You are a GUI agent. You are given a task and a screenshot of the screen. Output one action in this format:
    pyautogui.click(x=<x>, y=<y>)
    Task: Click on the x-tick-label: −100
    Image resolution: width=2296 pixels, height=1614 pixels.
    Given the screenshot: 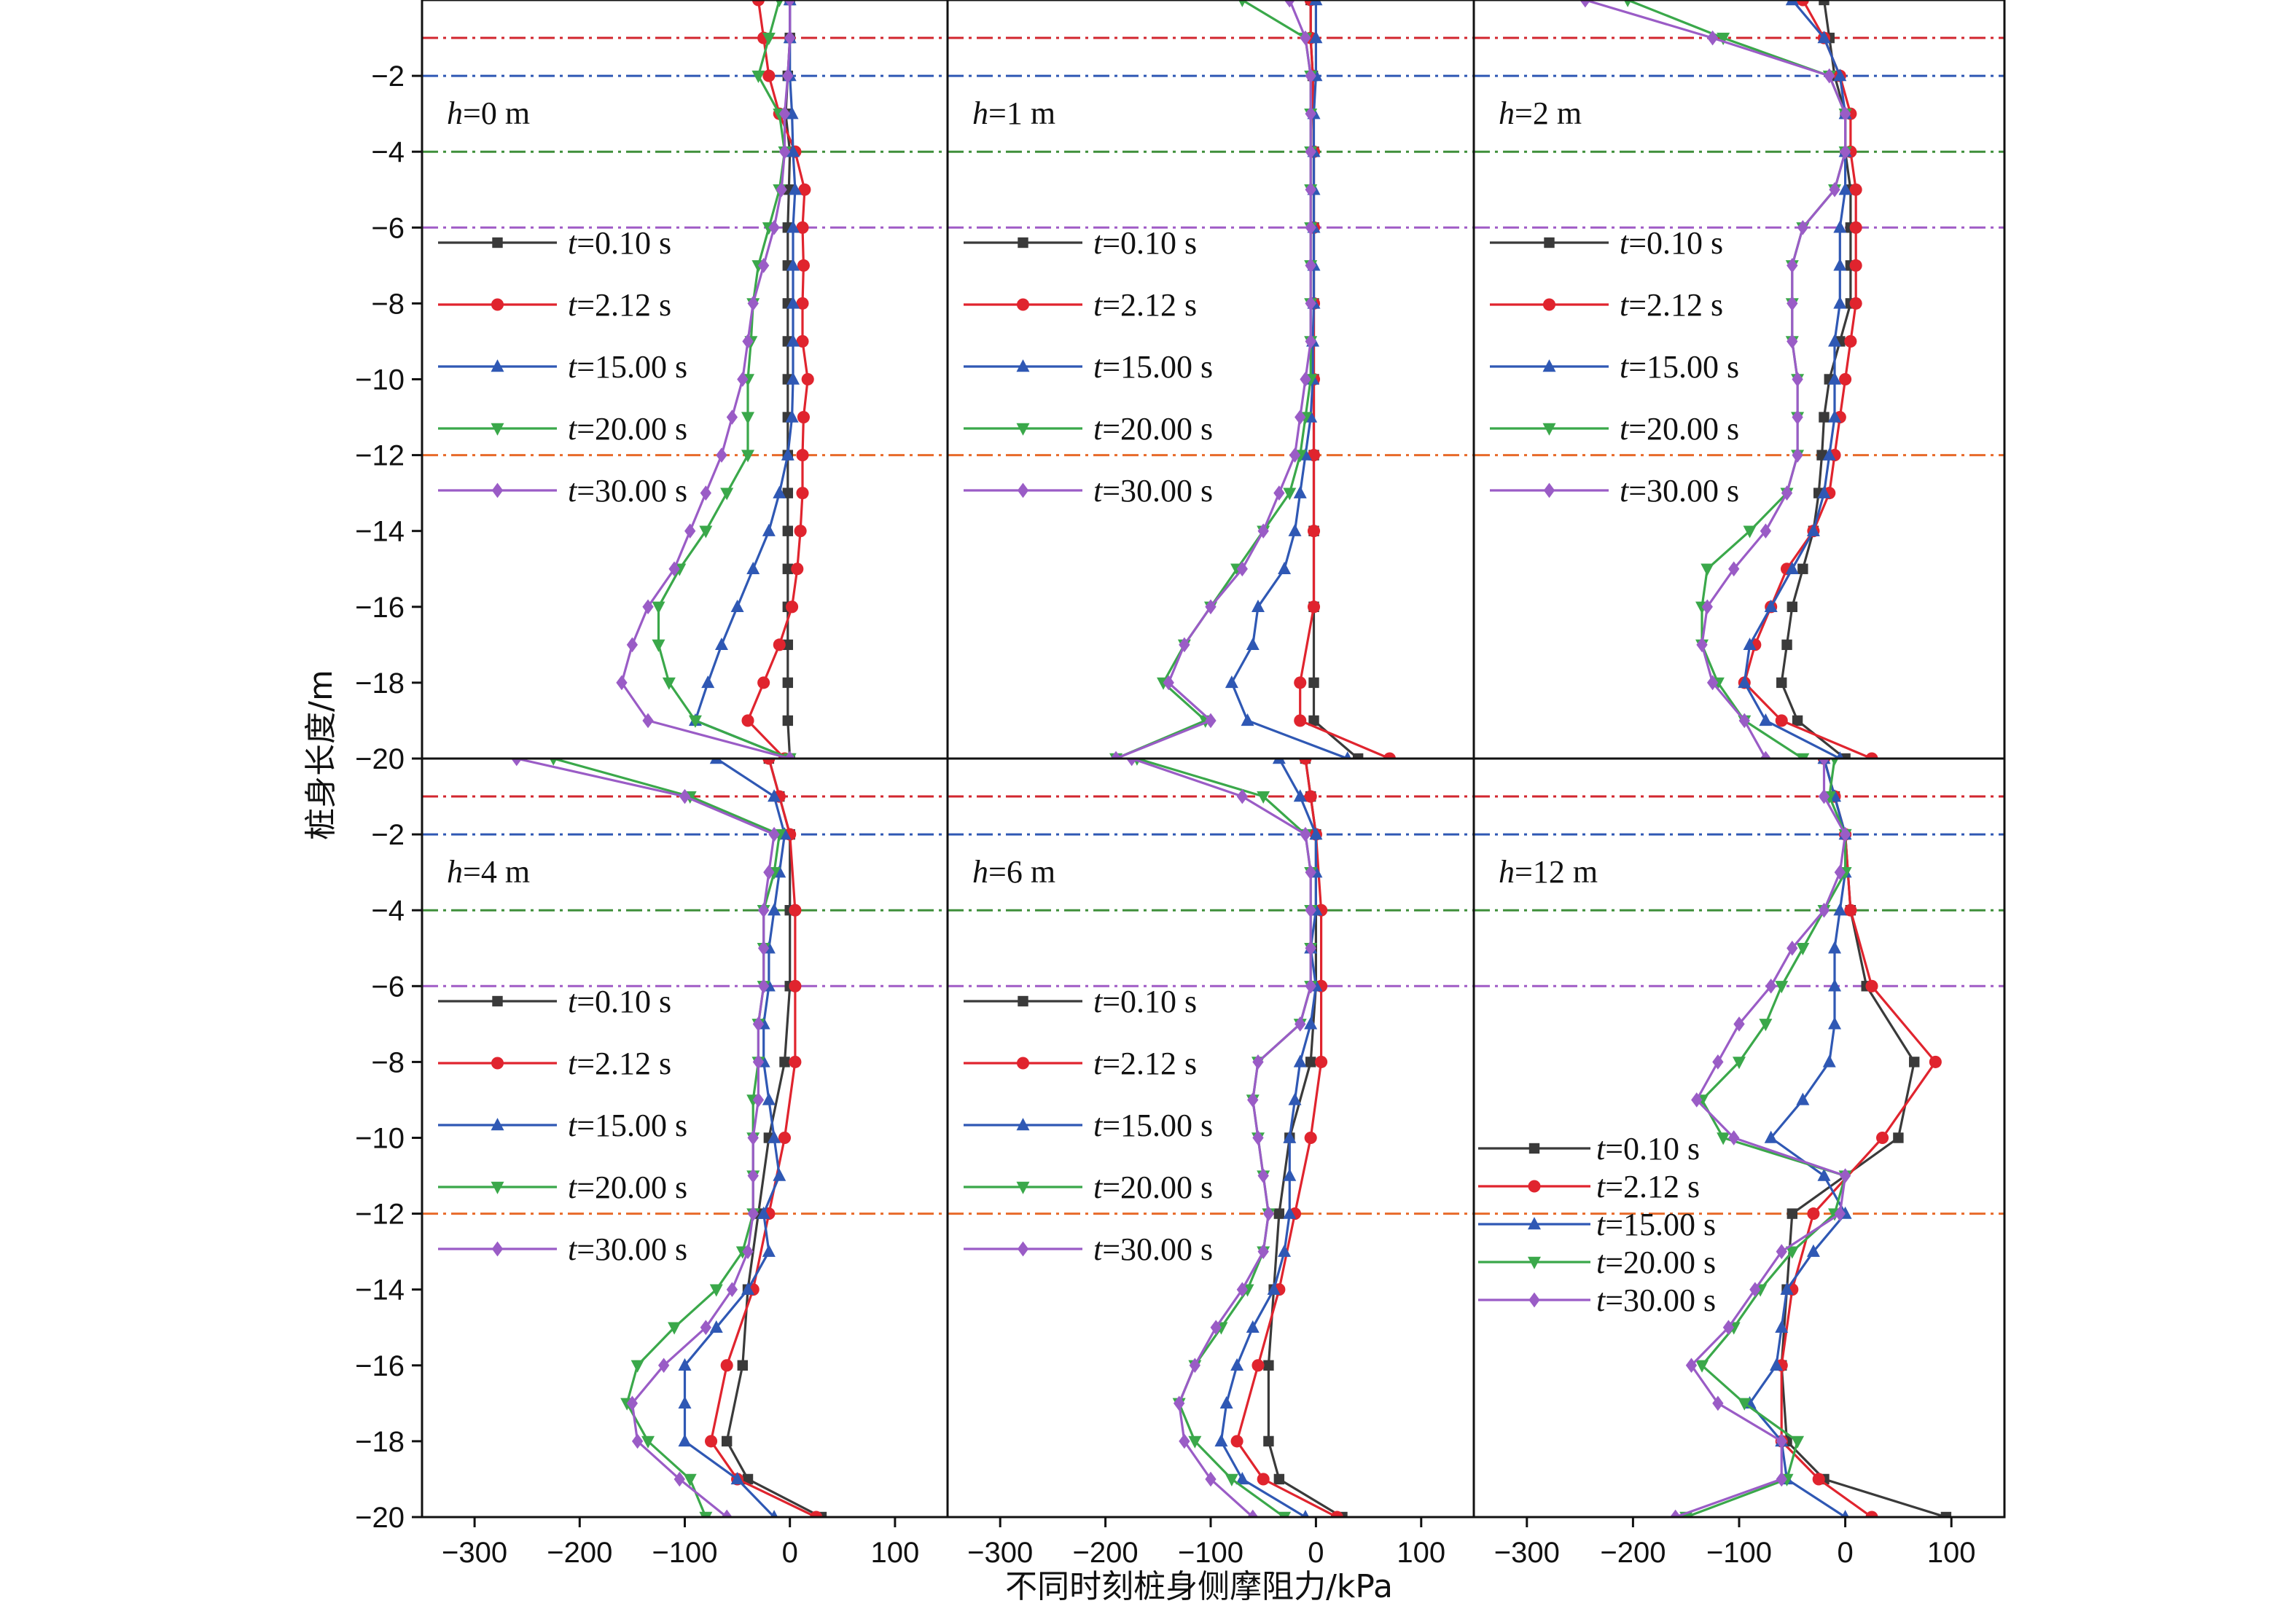 What is the action you would take?
    pyautogui.click(x=1211, y=1553)
    